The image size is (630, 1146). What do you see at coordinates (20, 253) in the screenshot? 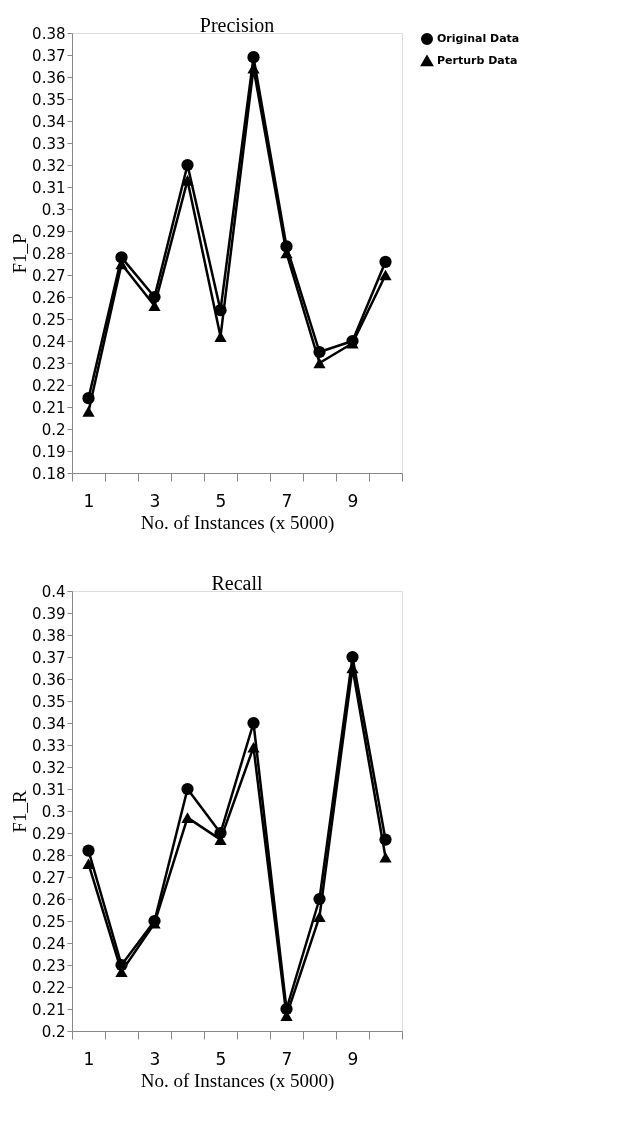
I see `y-axis-title: F1_P` at bounding box center [20, 253].